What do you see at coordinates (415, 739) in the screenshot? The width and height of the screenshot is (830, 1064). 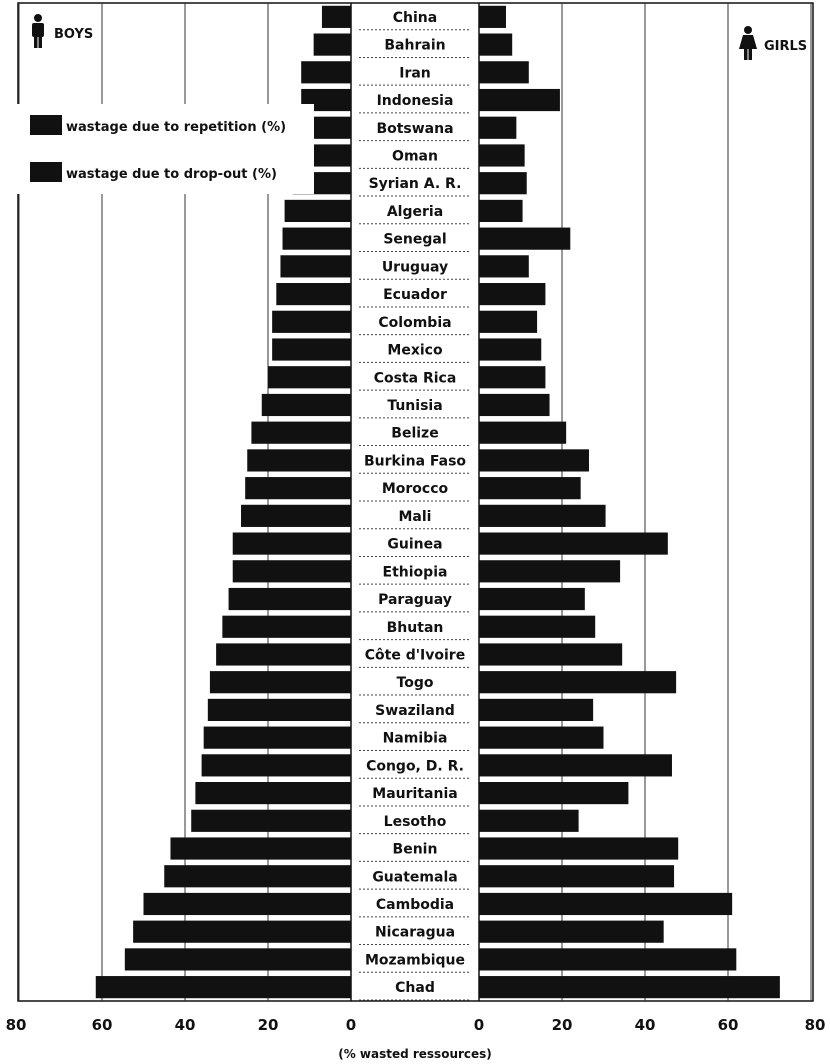 I see `country-label: Namibia` at bounding box center [415, 739].